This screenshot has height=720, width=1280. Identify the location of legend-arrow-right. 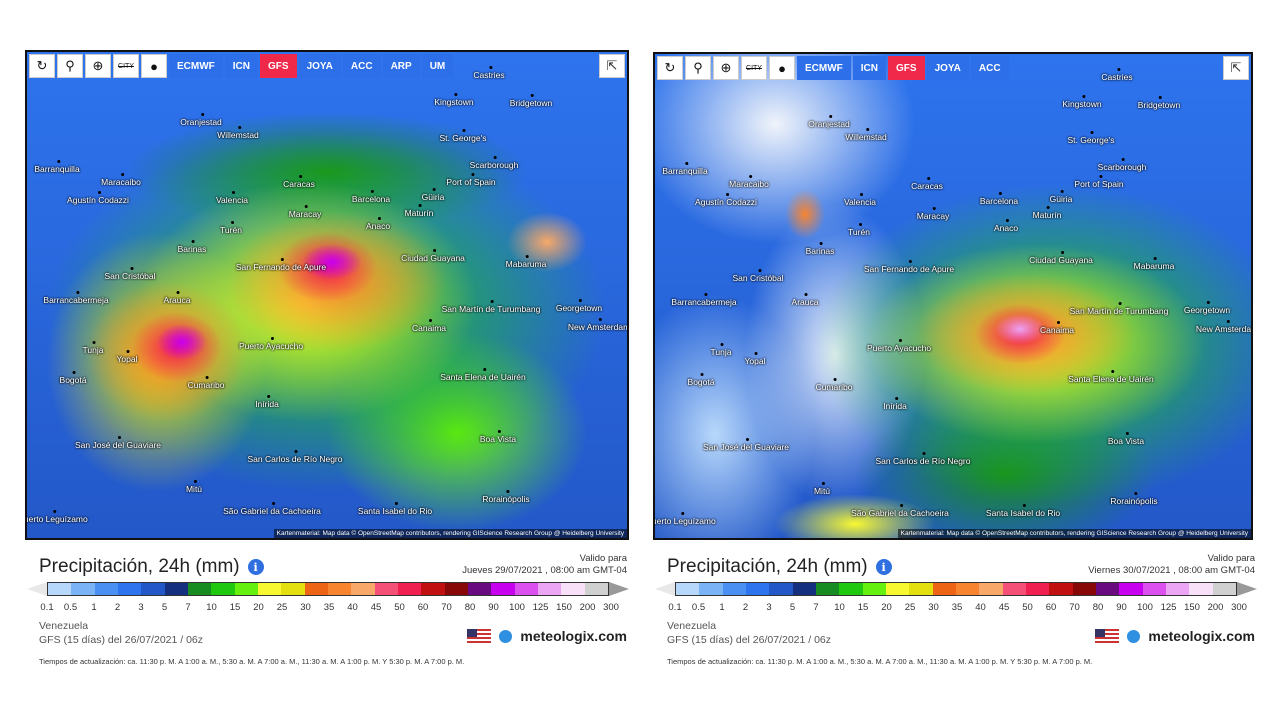
(1247, 589).